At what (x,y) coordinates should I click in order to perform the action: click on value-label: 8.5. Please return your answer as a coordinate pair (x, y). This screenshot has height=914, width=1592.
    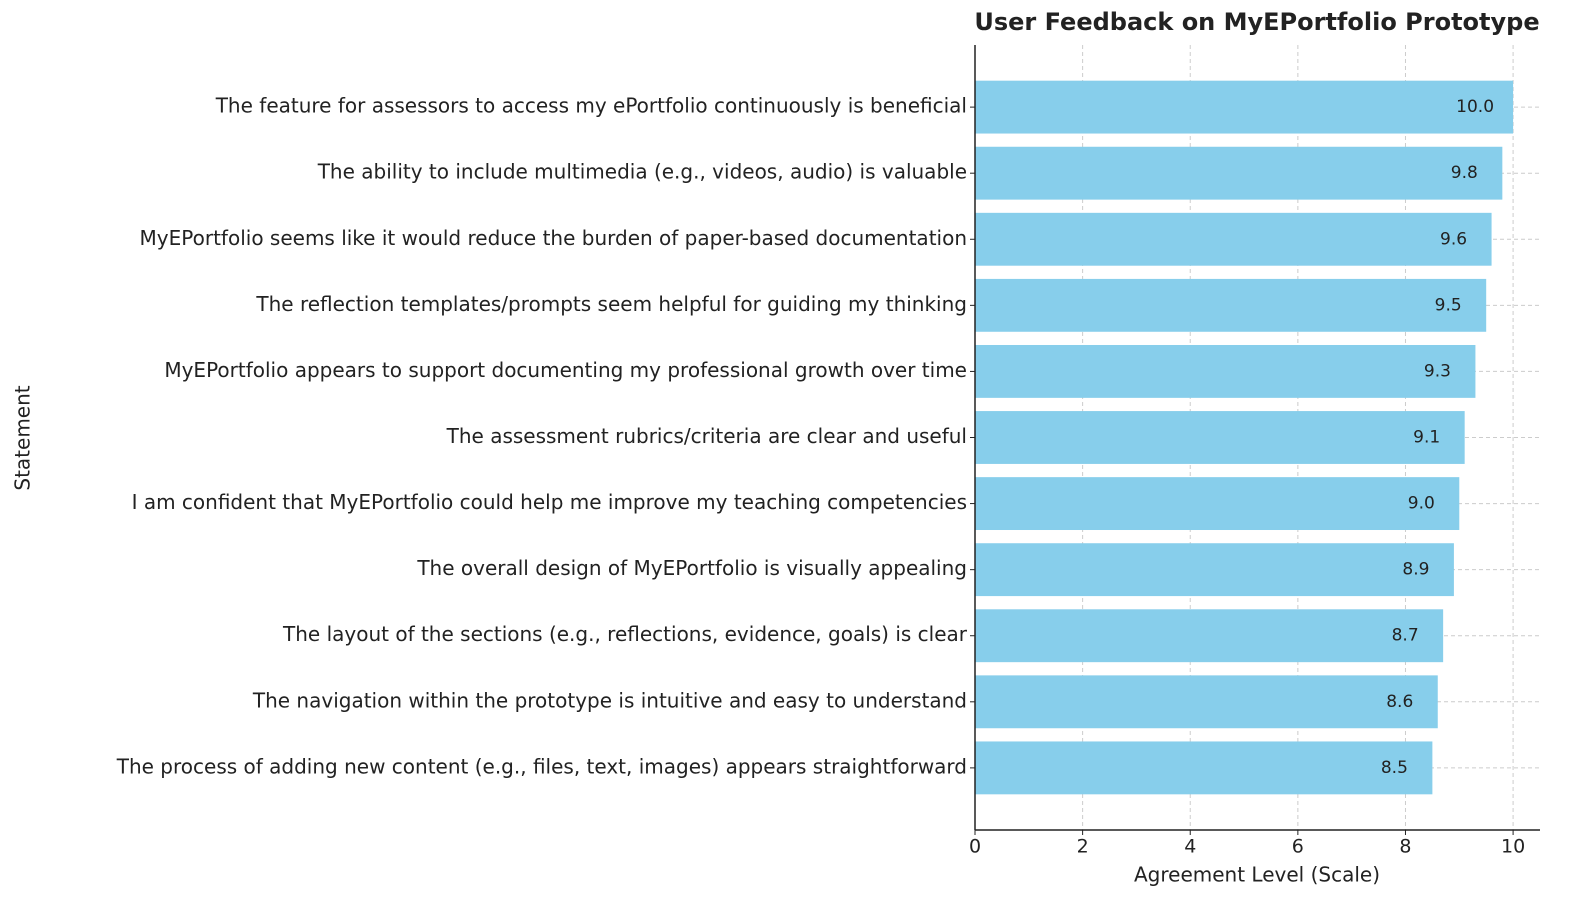
    Looking at the image, I should click on (1394, 768).